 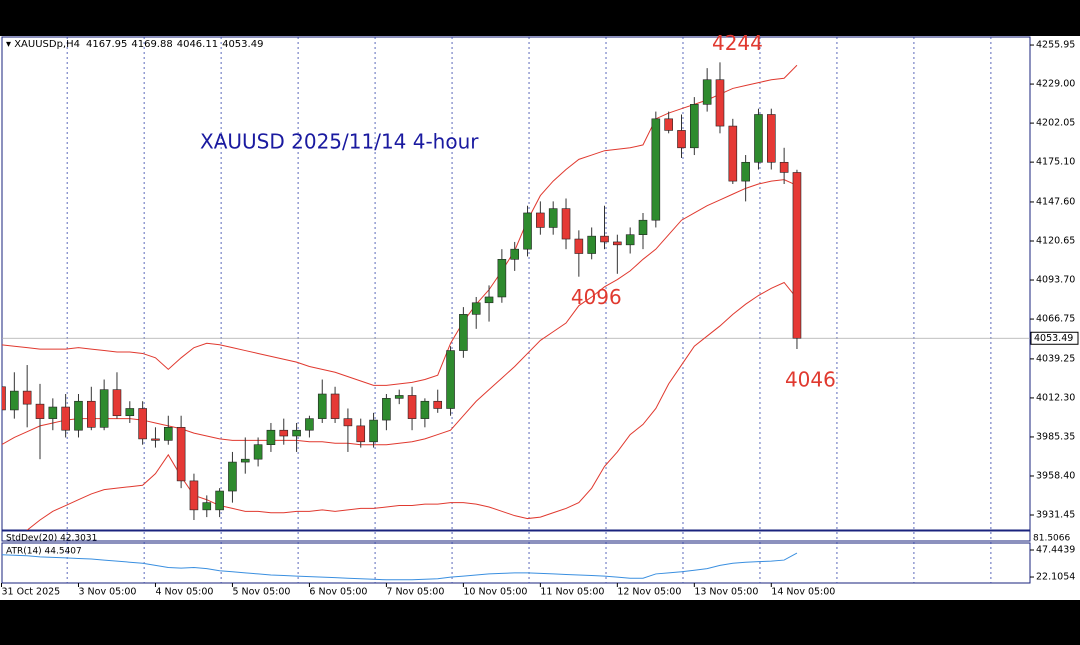 I want to click on annotation: 4244, so click(x=737, y=43).